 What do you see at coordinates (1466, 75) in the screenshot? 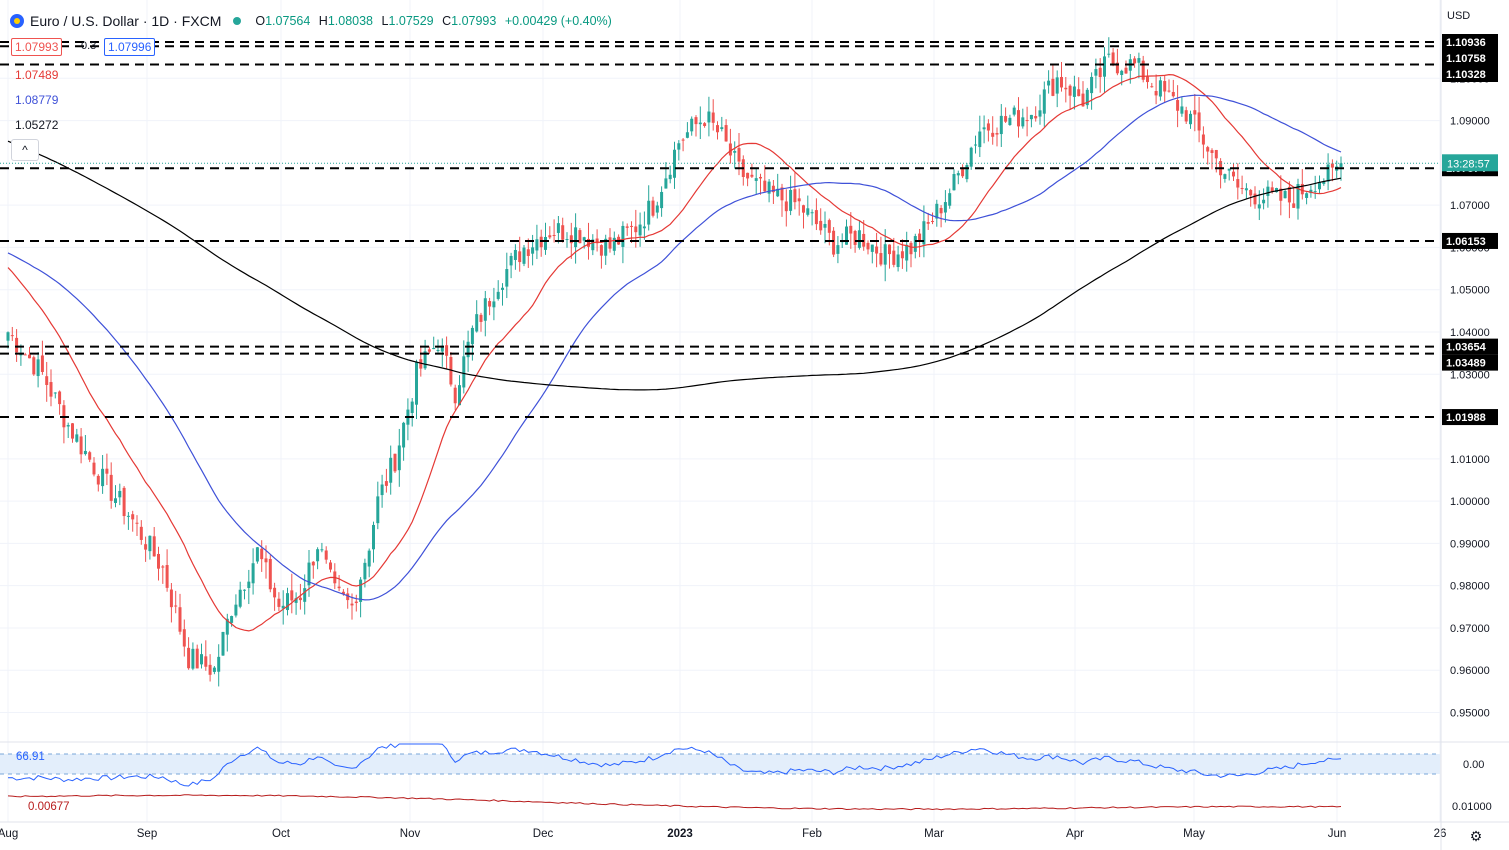
I see `level-label: 1.10328` at bounding box center [1466, 75].